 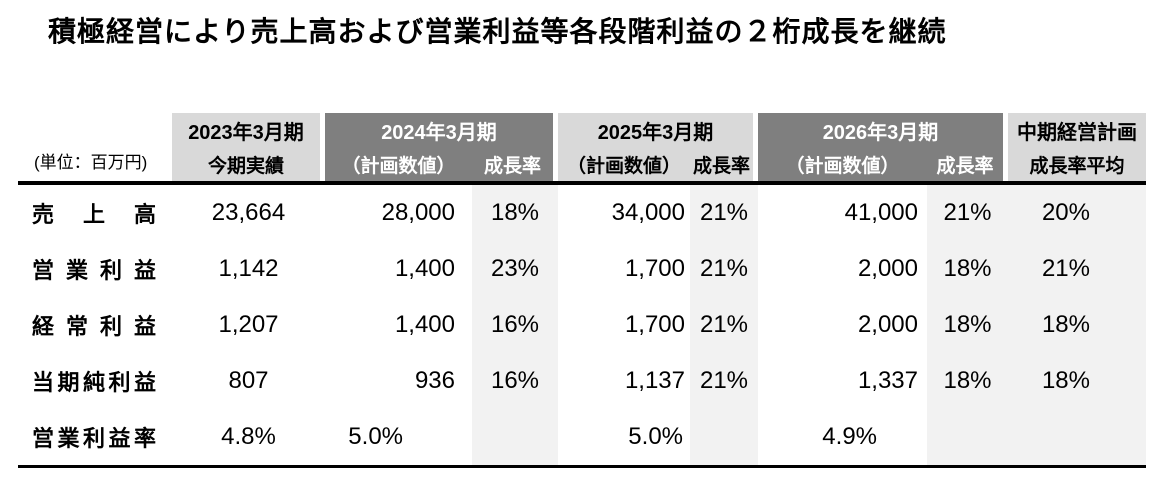 What do you see at coordinates (655, 436) in the screenshot?
I see `cell-fy2025-plan: 5.0%` at bounding box center [655, 436].